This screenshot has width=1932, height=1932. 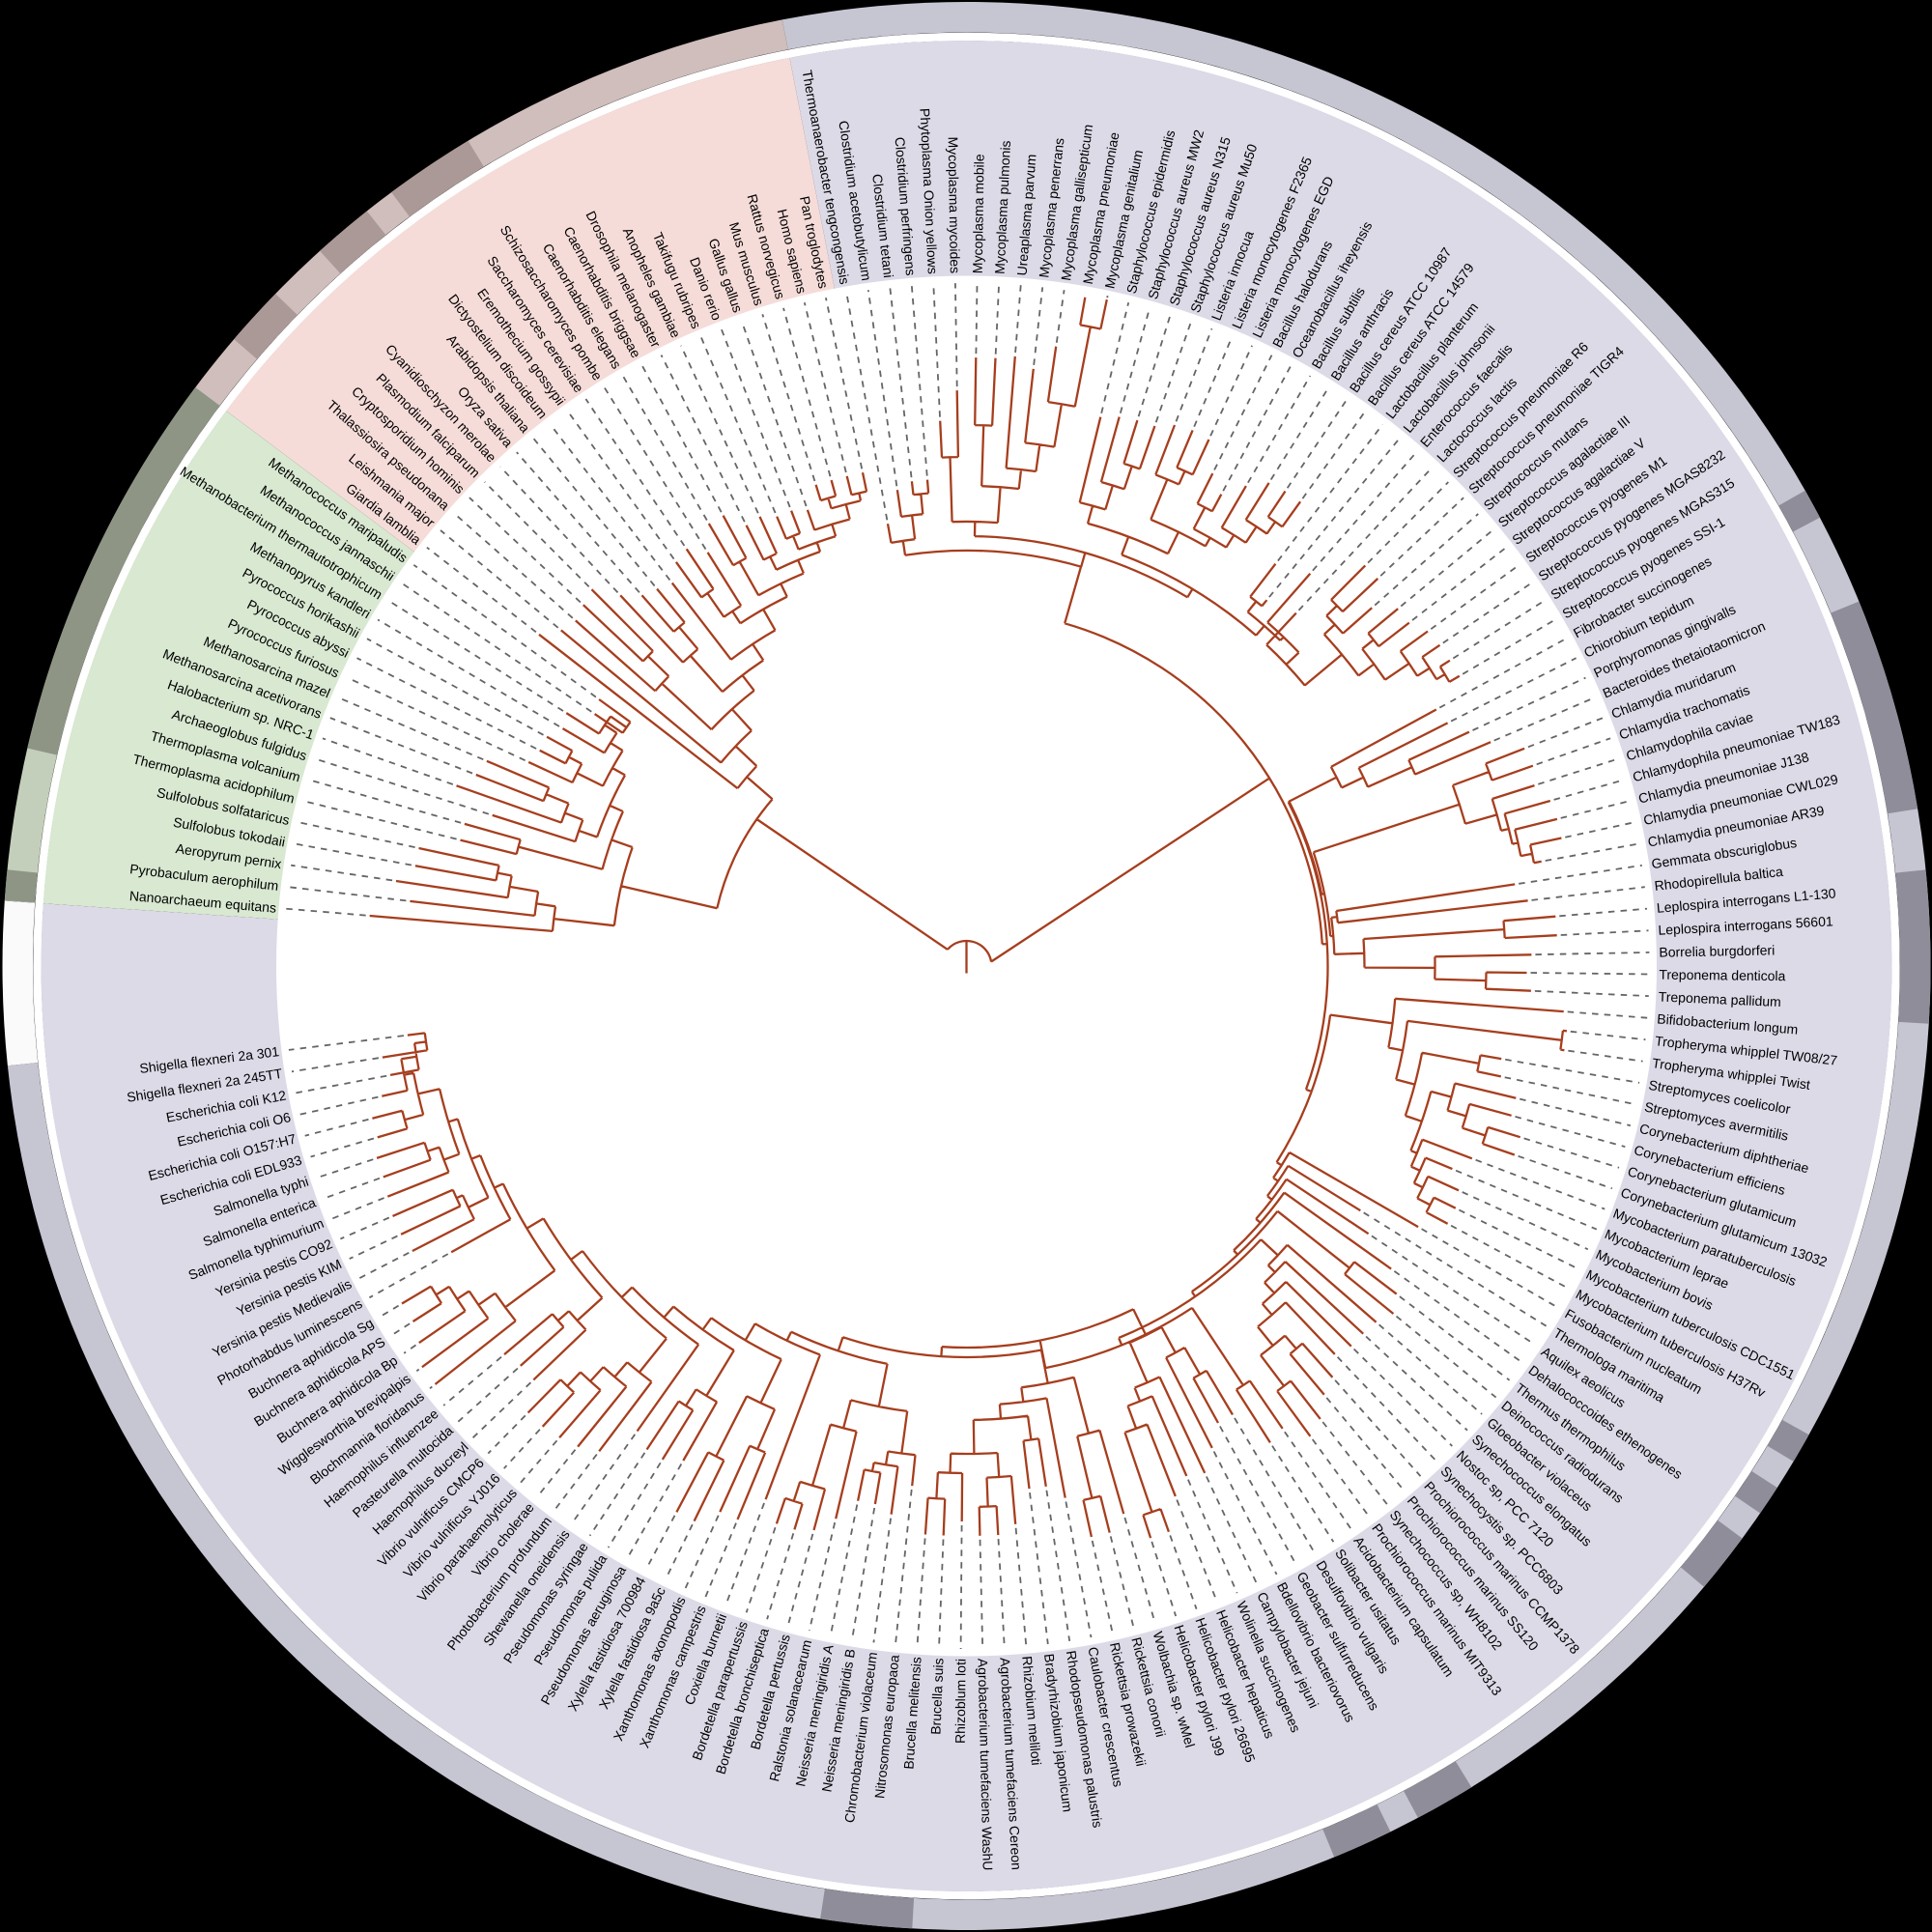 What do you see at coordinates (1722, 975) in the screenshot?
I see `svg-text: Treponema denticola` at bounding box center [1722, 975].